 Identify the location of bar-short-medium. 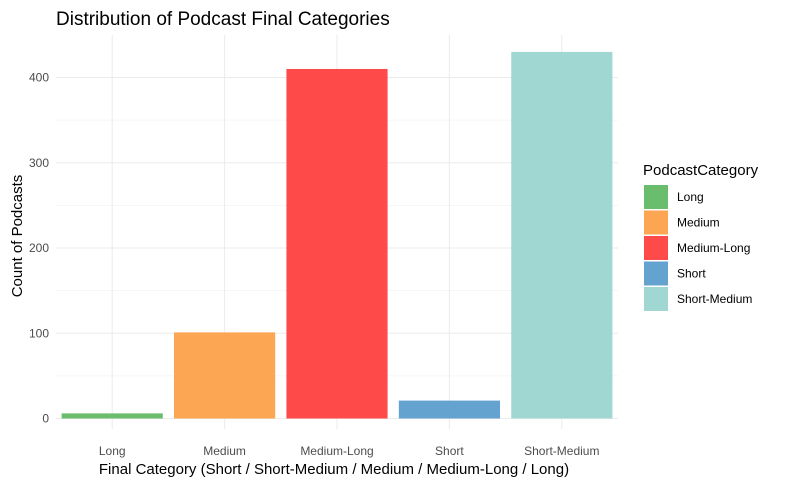
(562, 235).